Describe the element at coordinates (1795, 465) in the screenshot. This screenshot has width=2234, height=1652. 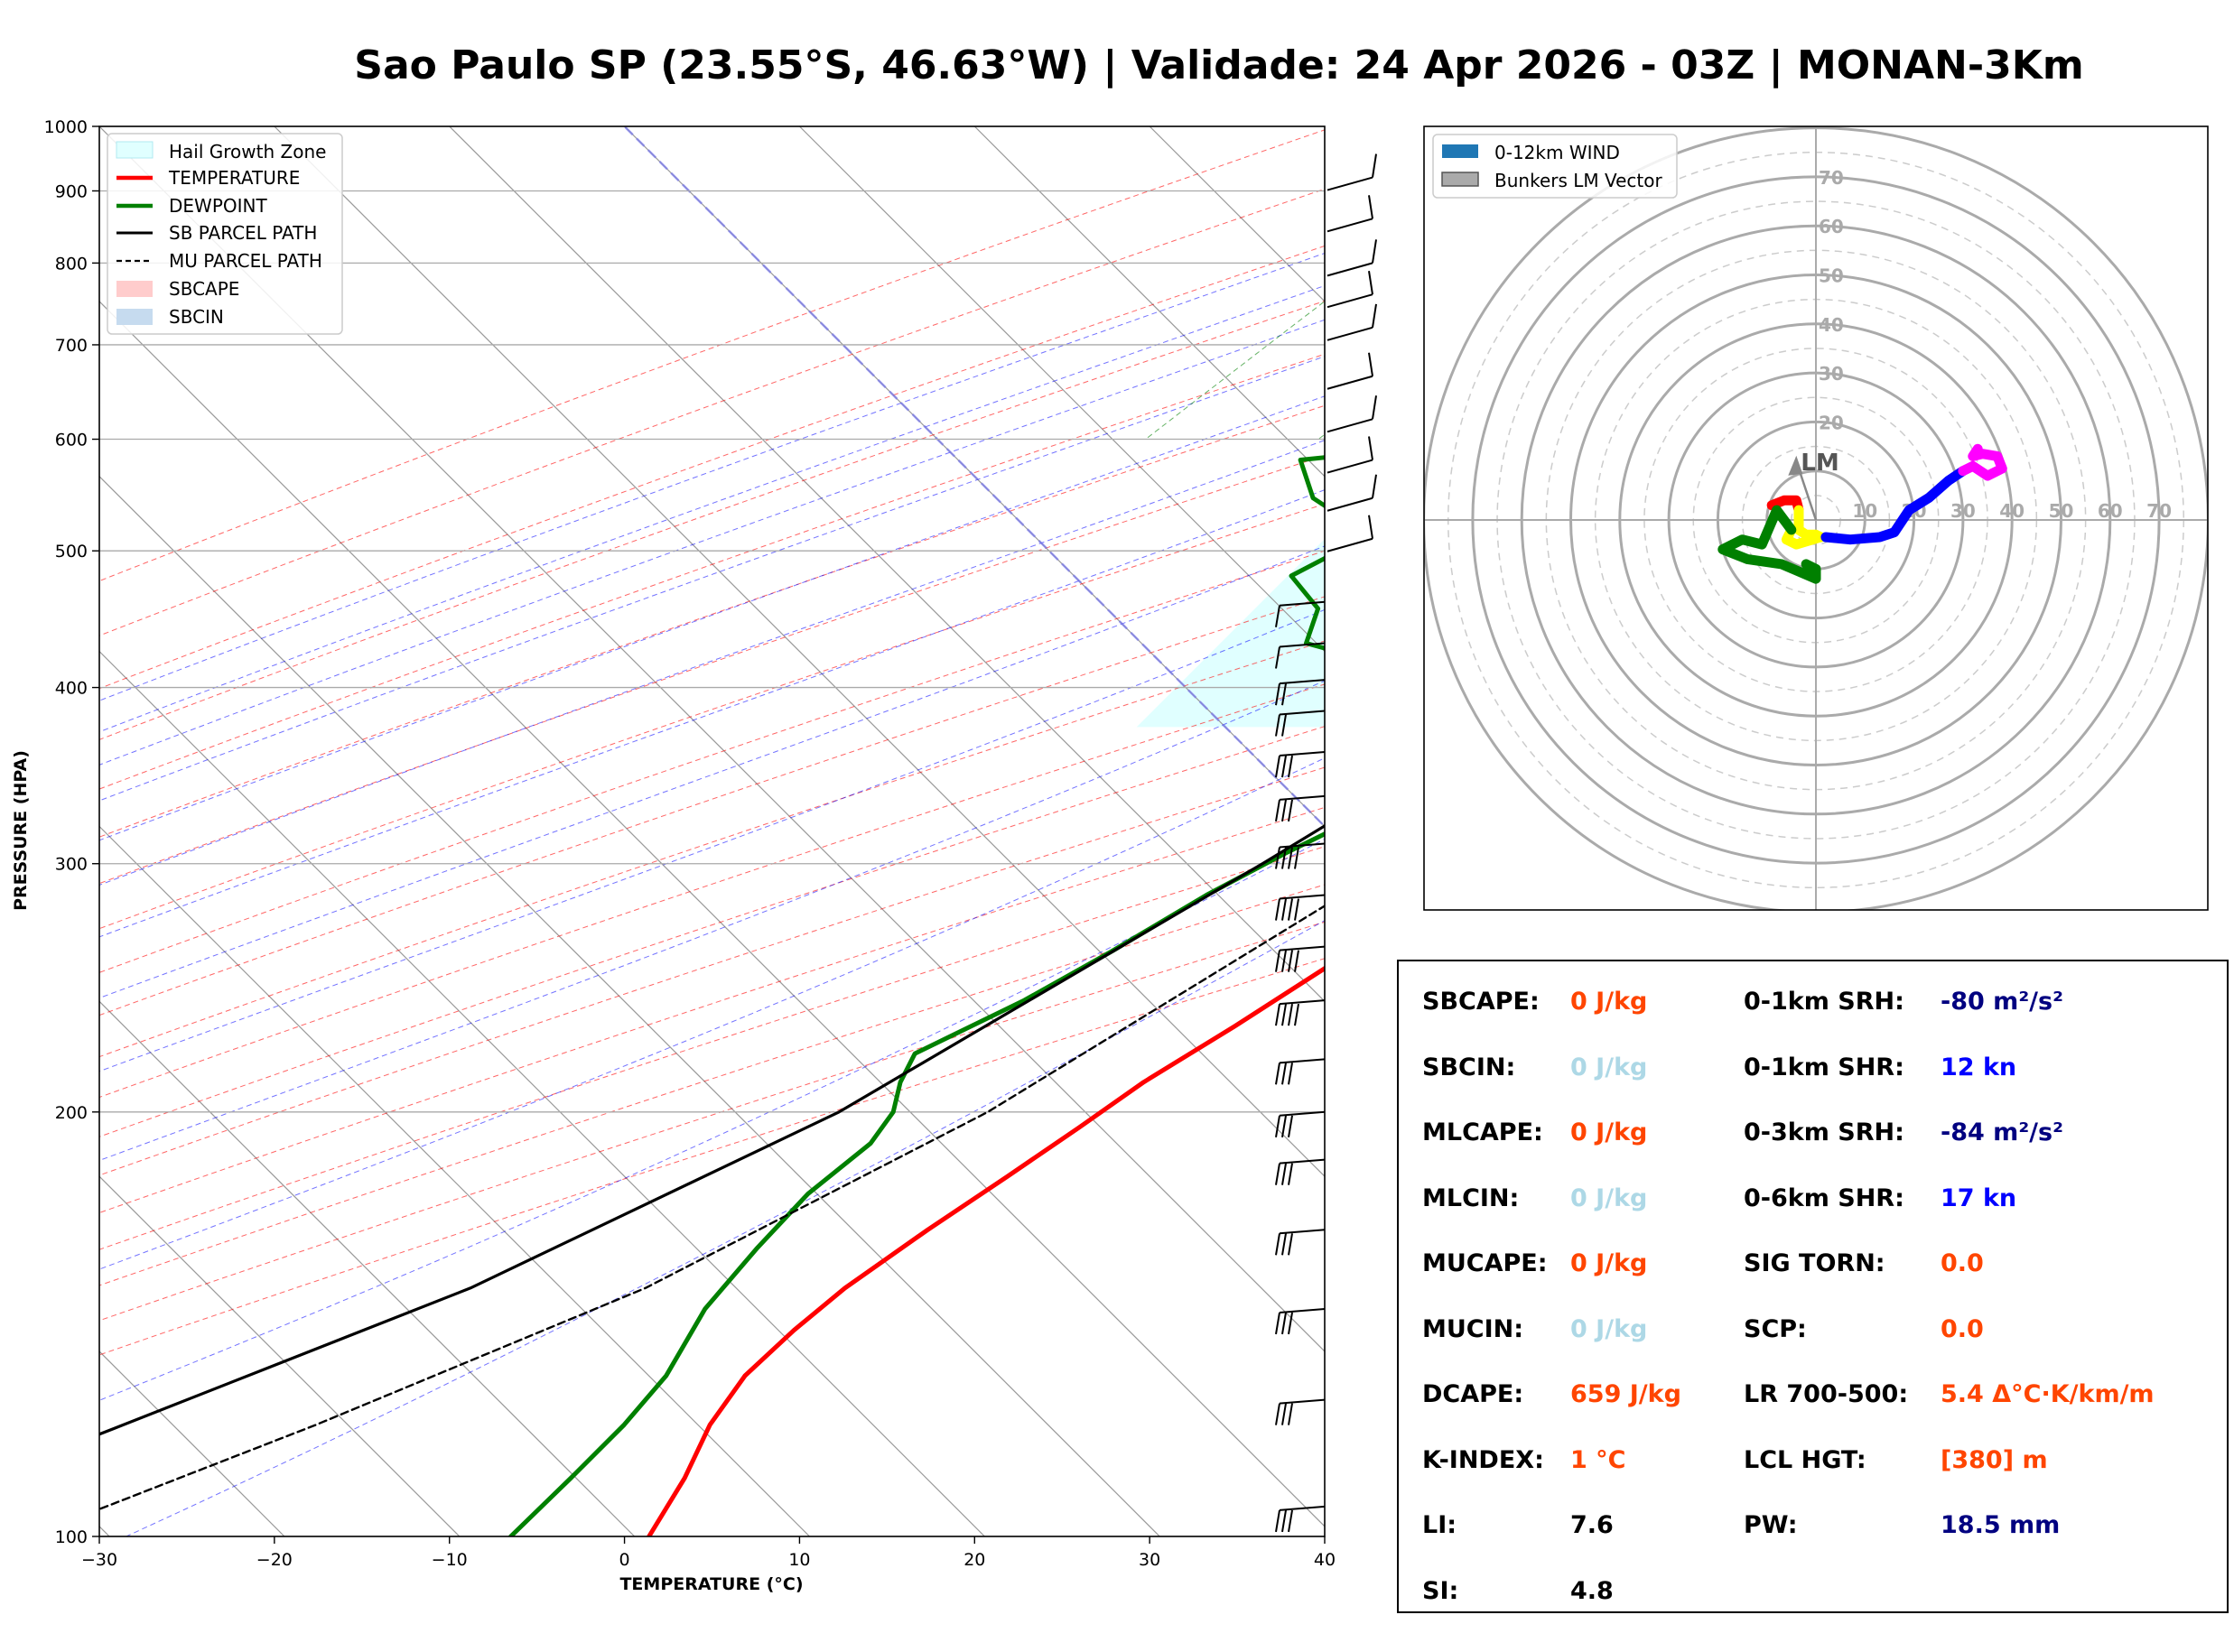
I see `lm-vector-head` at that location.